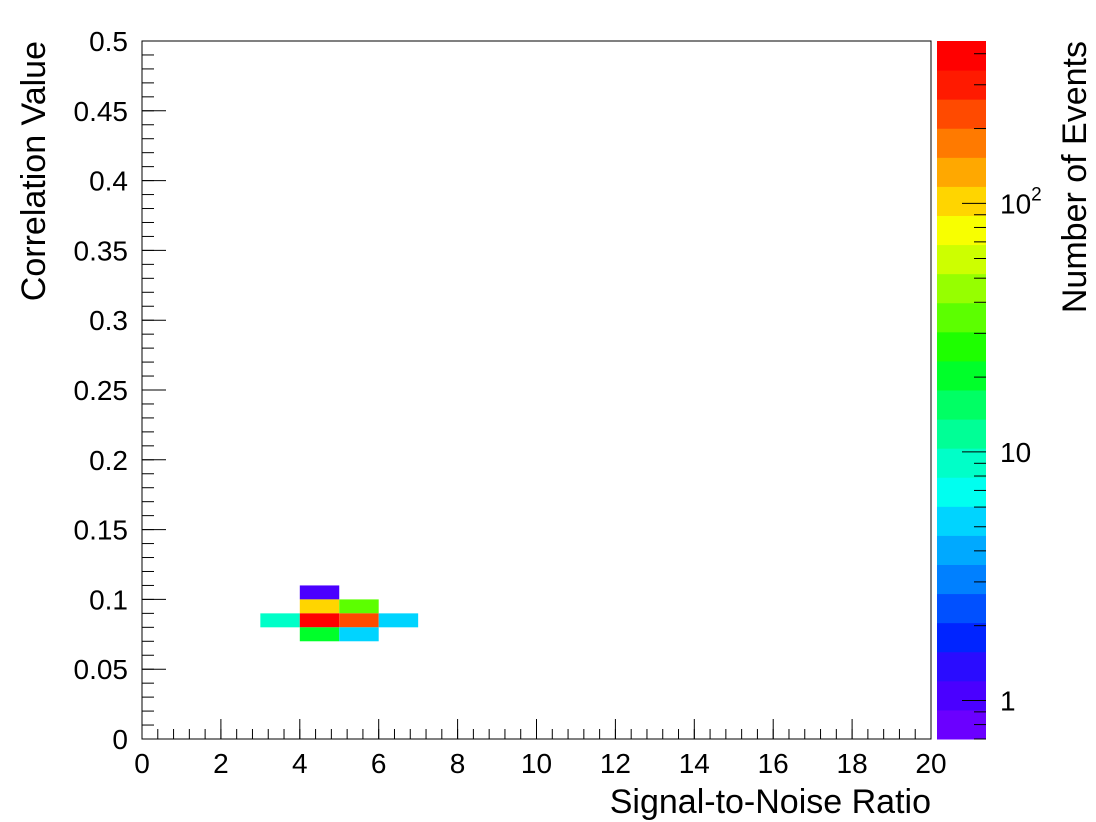 This screenshot has height=822, width=1096. I want to click on y-tick-label: 0.5, so click(108, 41).